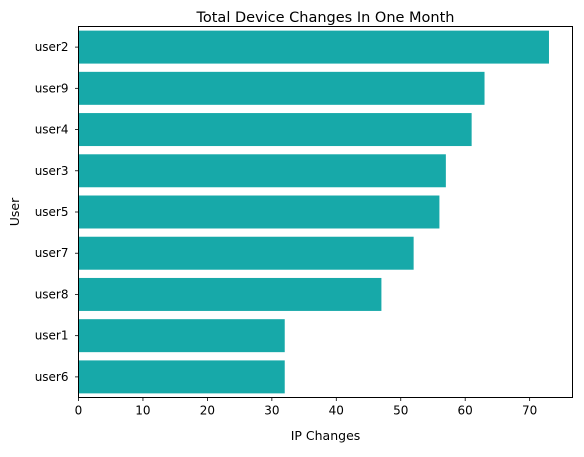  What do you see at coordinates (275, 130) in the screenshot?
I see `bar-user4` at bounding box center [275, 130].